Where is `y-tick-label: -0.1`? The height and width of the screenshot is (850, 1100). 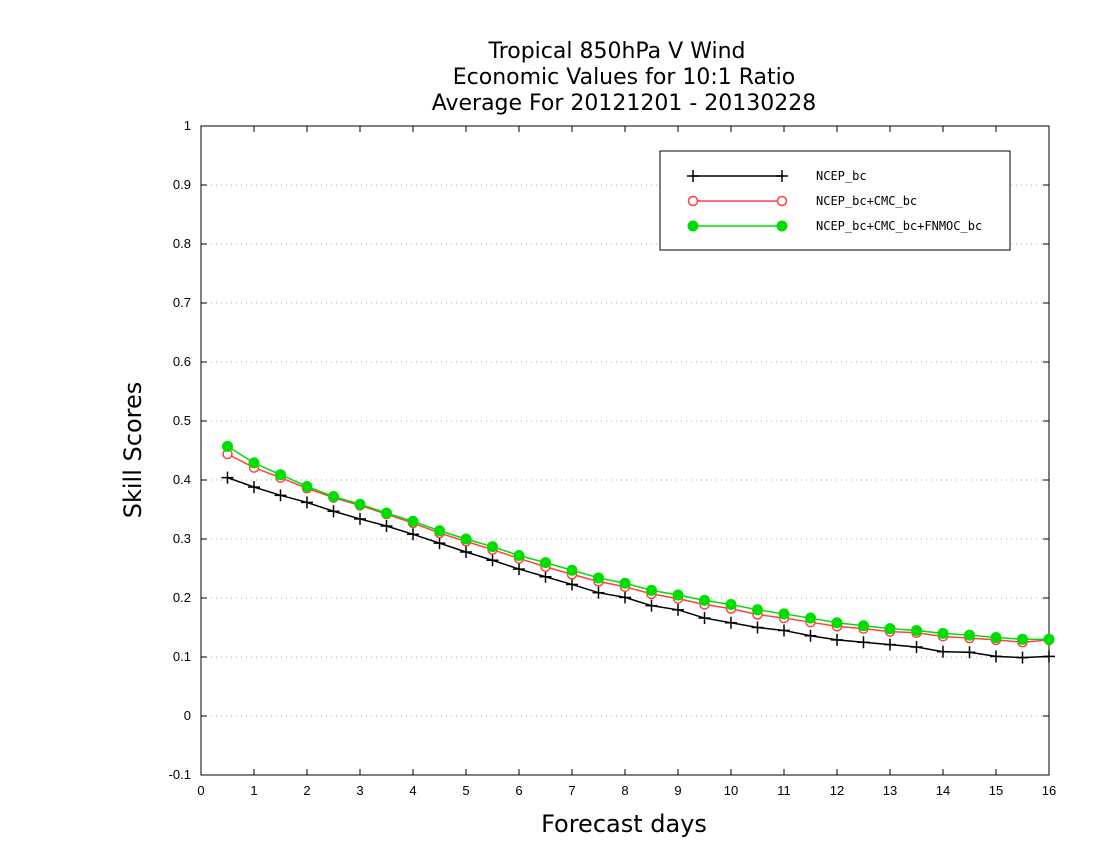
y-tick-label: -0.1 is located at coordinates (180, 774).